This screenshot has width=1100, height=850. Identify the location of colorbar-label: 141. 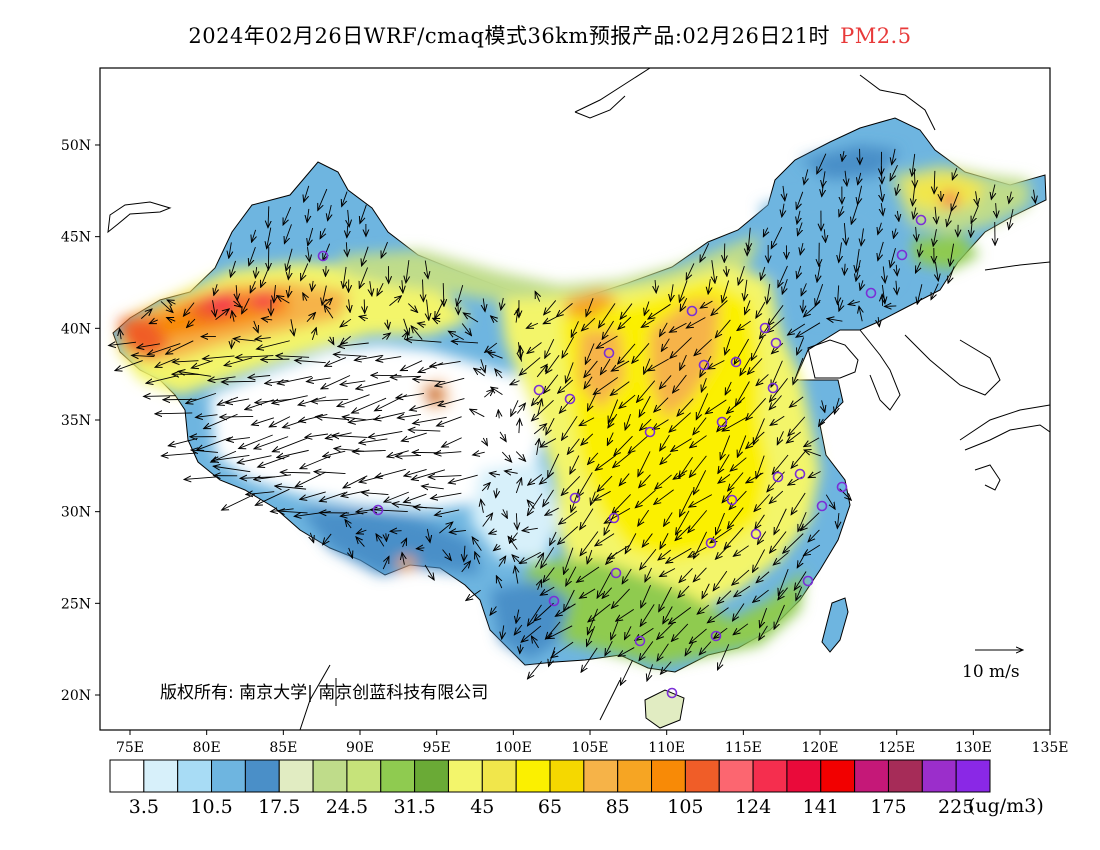
(821, 807).